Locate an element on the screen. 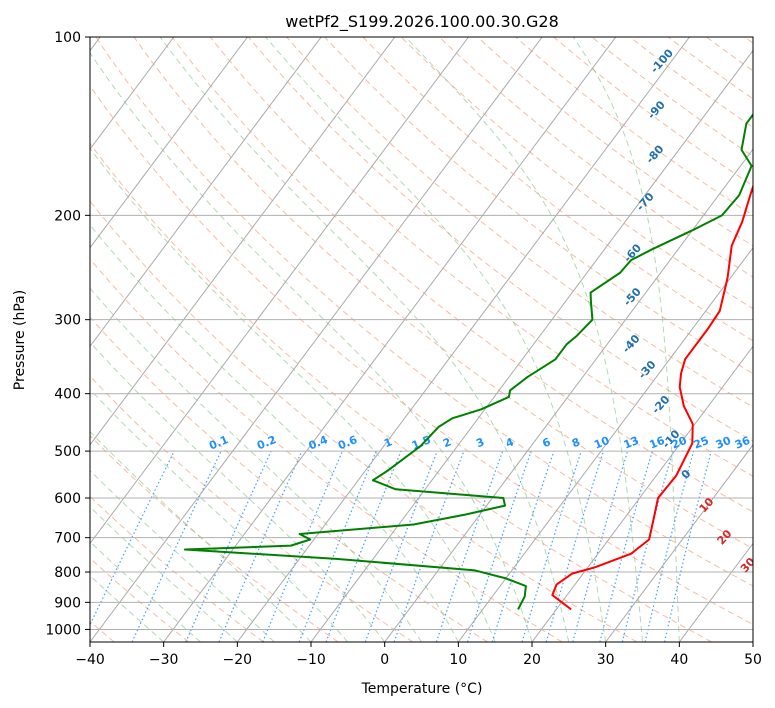 Image resolution: width=775 pixels, height=708 pixels. dry-adiabat-label: -60 is located at coordinates (632, 253).